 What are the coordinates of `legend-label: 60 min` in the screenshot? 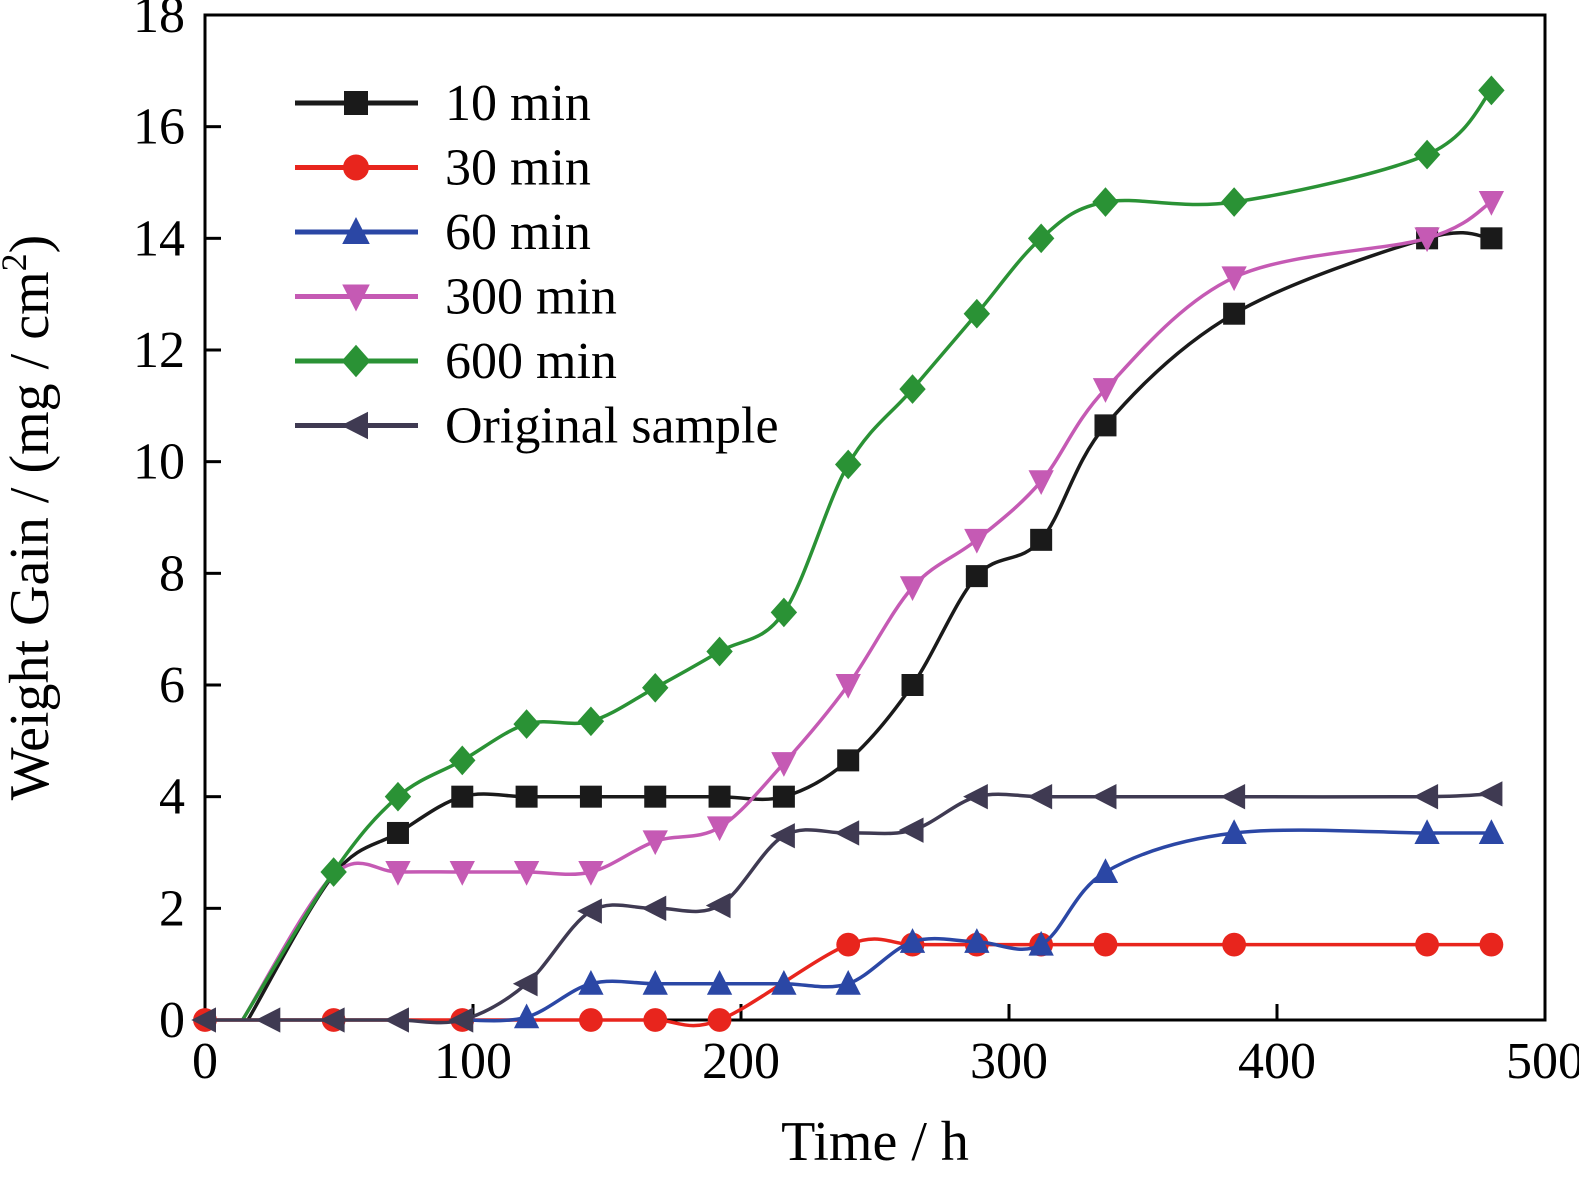 It's located at (518, 232).